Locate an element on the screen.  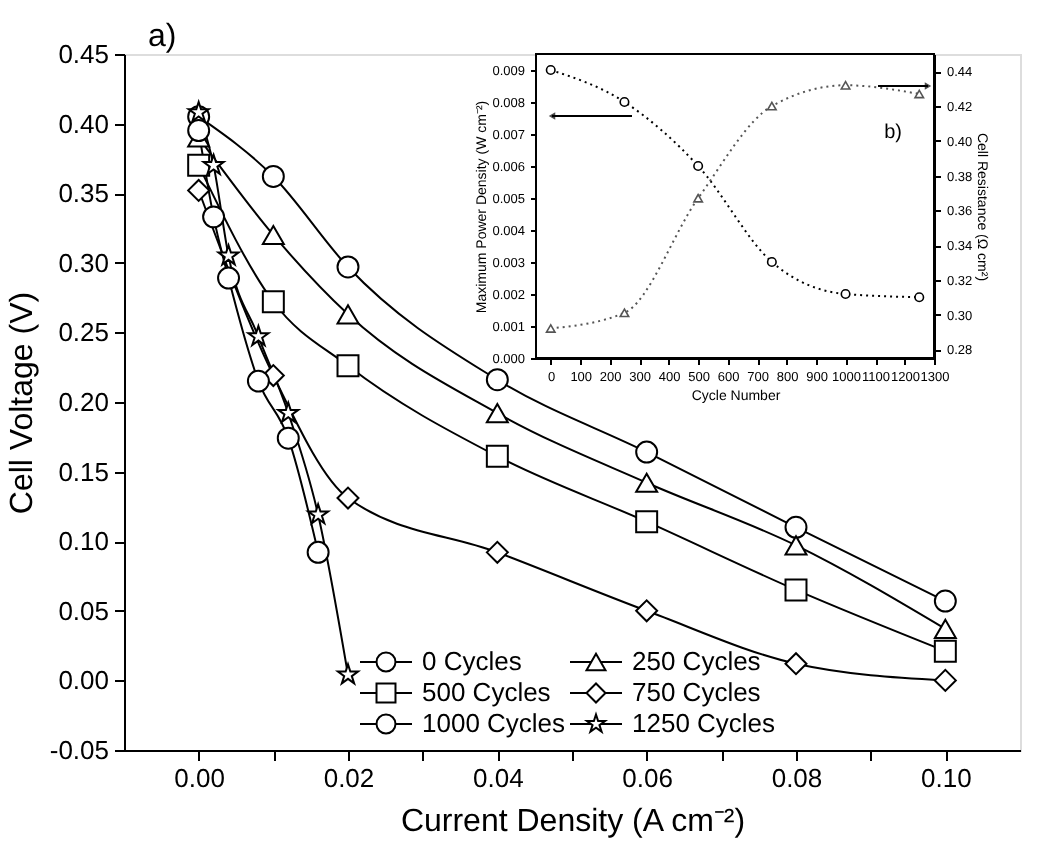
y-tick-label: 0.45 is located at coordinates (83, 54).